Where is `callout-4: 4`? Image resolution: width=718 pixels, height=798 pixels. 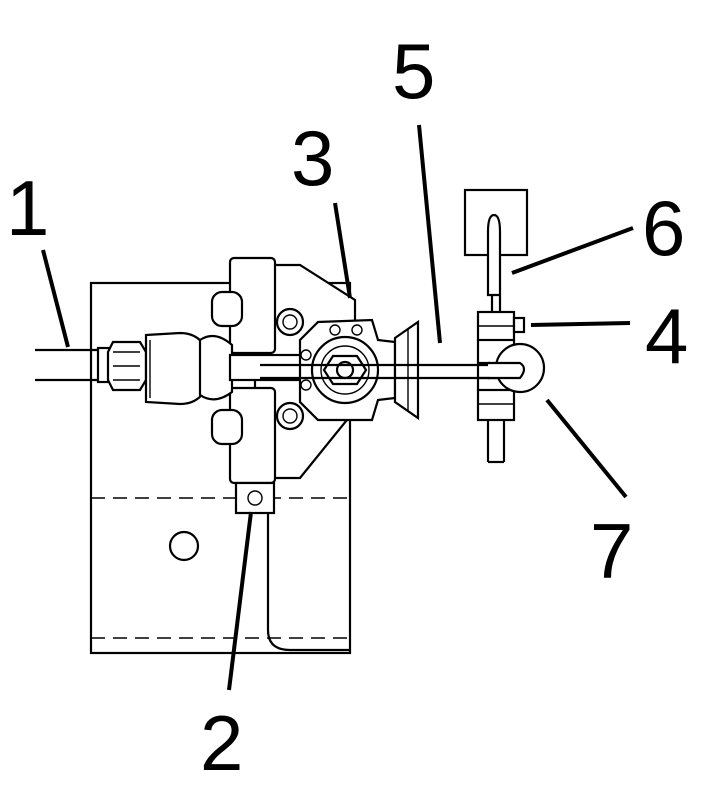
callout-4: 4 is located at coordinates (666, 336).